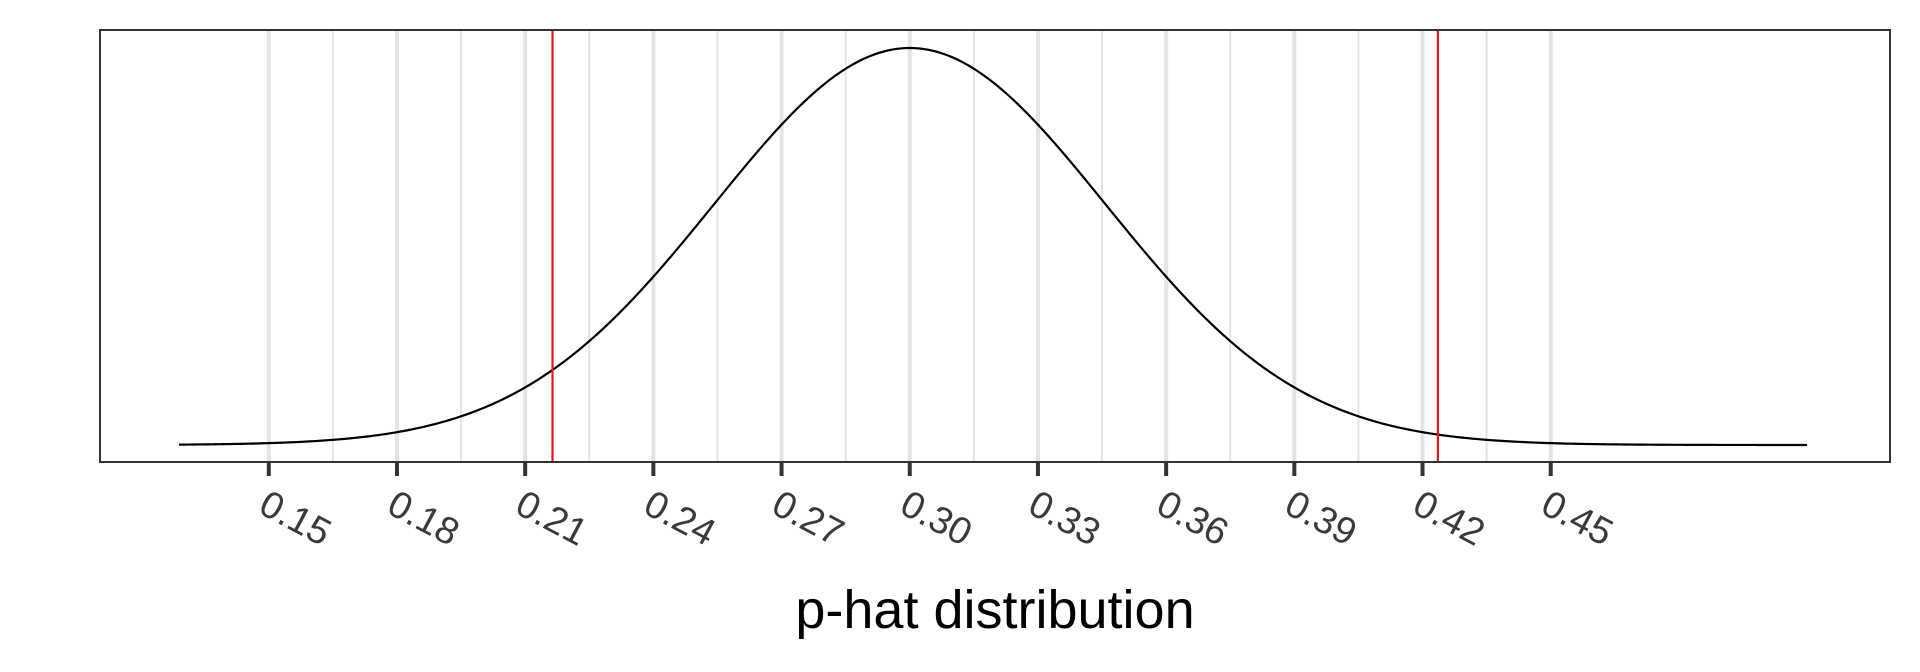  Describe the element at coordinates (423, 519) in the screenshot. I see `x-tick-label: 0.18` at that location.